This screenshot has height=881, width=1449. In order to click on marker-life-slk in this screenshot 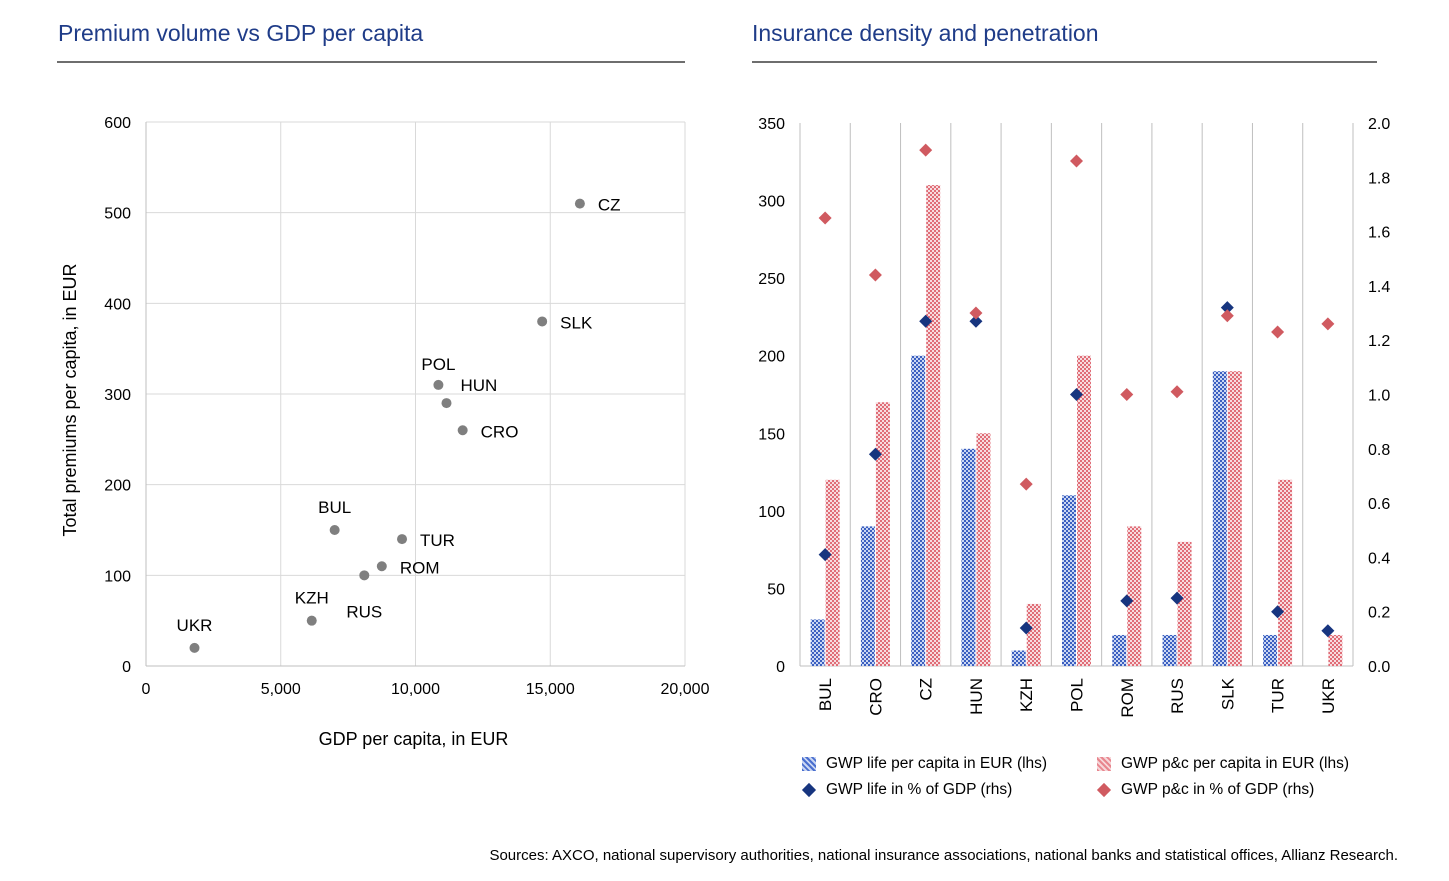, I will do `click(1227, 308)`.